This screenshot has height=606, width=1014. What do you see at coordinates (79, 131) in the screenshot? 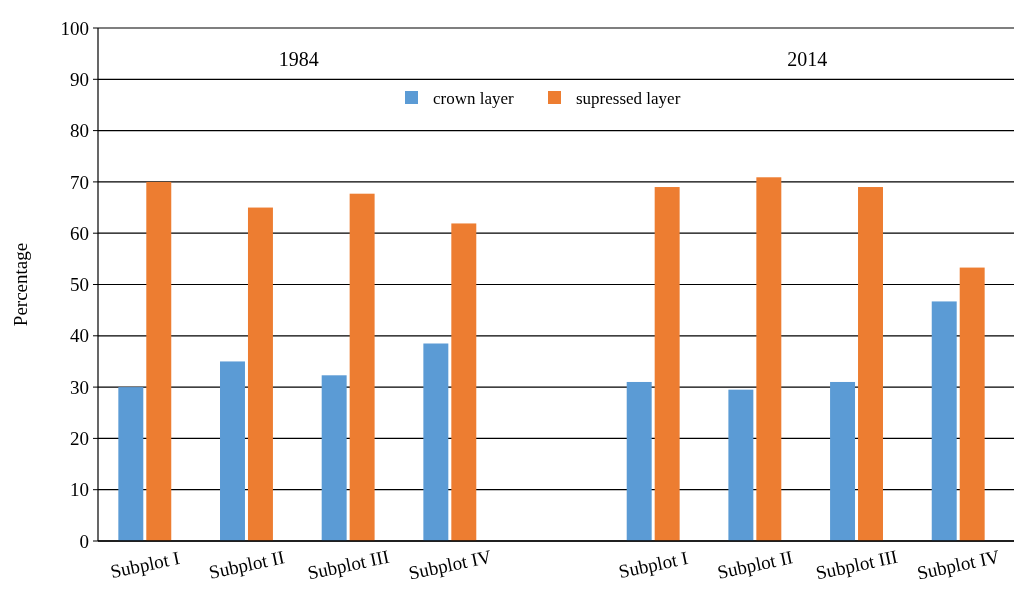
I see `y-tick-label: 80` at bounding box center [79, 131].